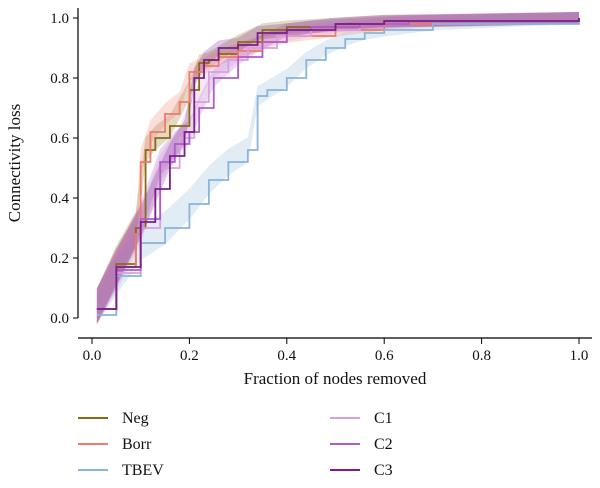 The height and width of the screenshot is (488, 600). I want to click on legend-item-c3: C3, so click(361, 470).